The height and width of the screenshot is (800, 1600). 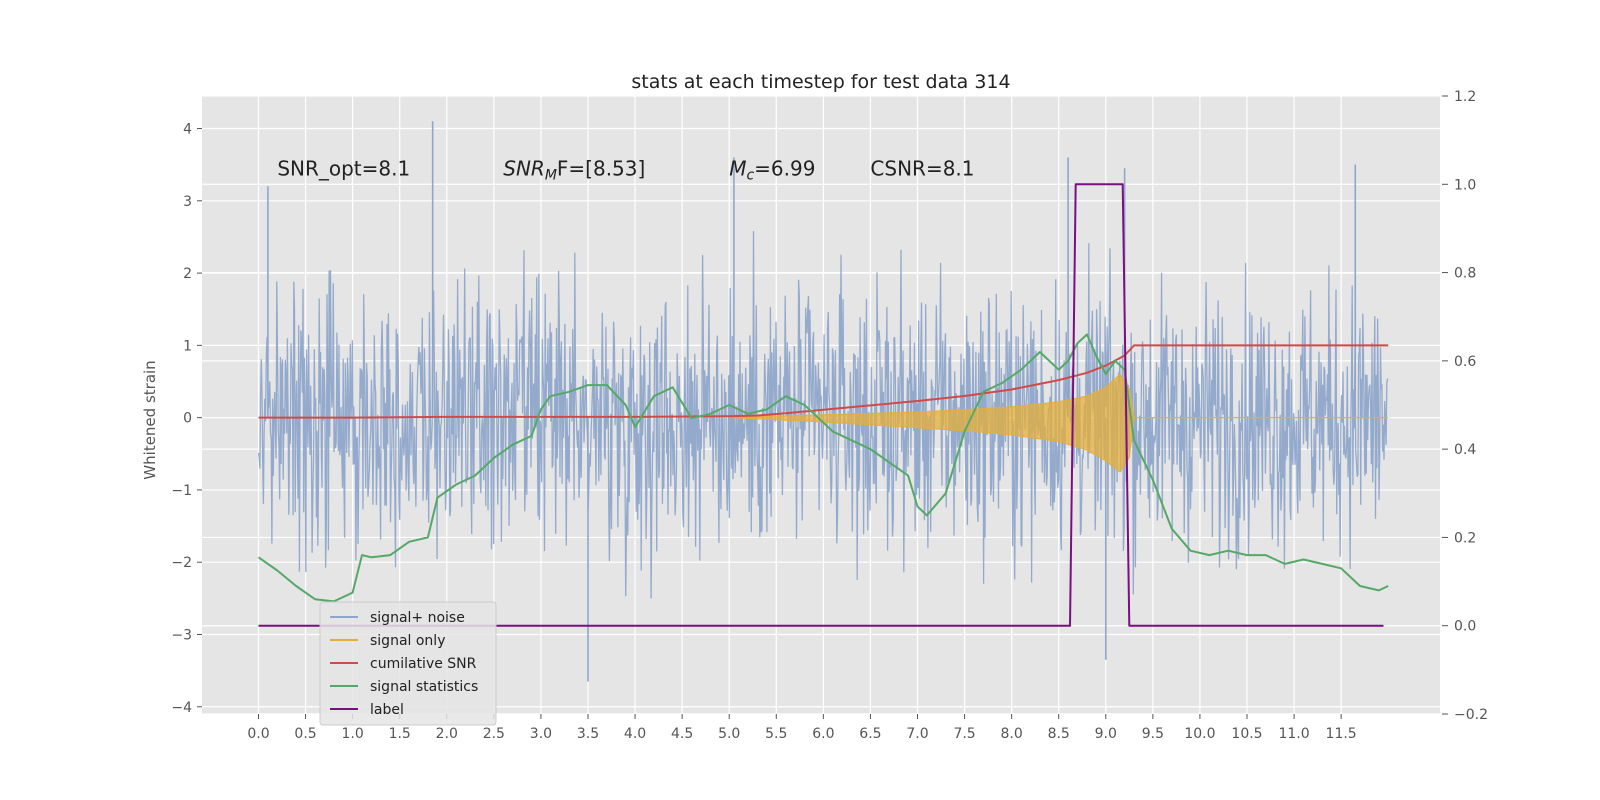 I want to click on x-tick-label: 9.0, so click(x=1106, y=734).